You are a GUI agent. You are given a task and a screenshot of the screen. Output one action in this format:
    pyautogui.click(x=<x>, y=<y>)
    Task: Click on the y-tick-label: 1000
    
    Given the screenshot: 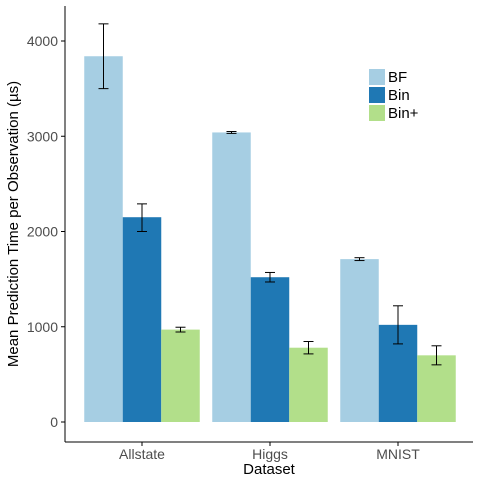 What is the action you would take?
    pyautogui.click(x=42, y=327)
    